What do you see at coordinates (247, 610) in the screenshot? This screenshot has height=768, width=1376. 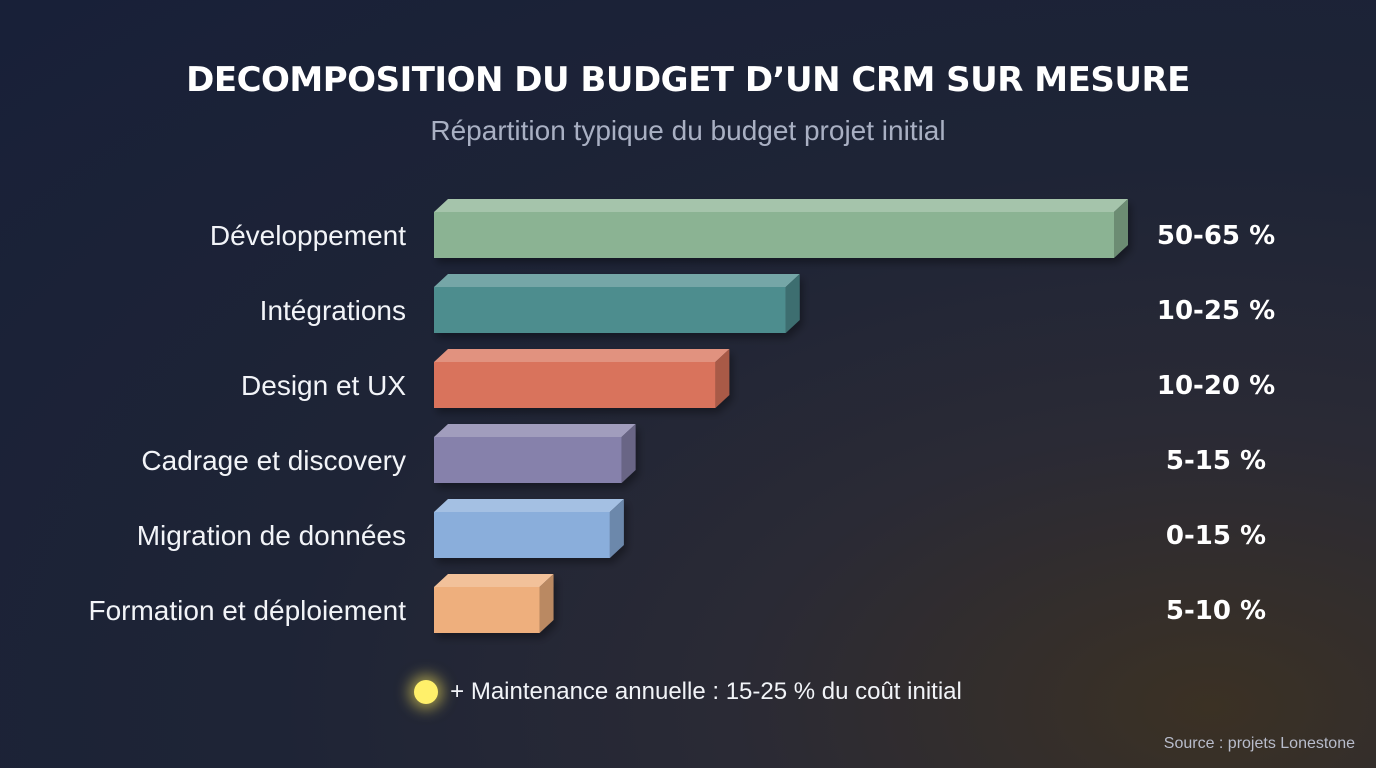 I see `category-label: Formation et déploiement` at bounding box center [247, 610].